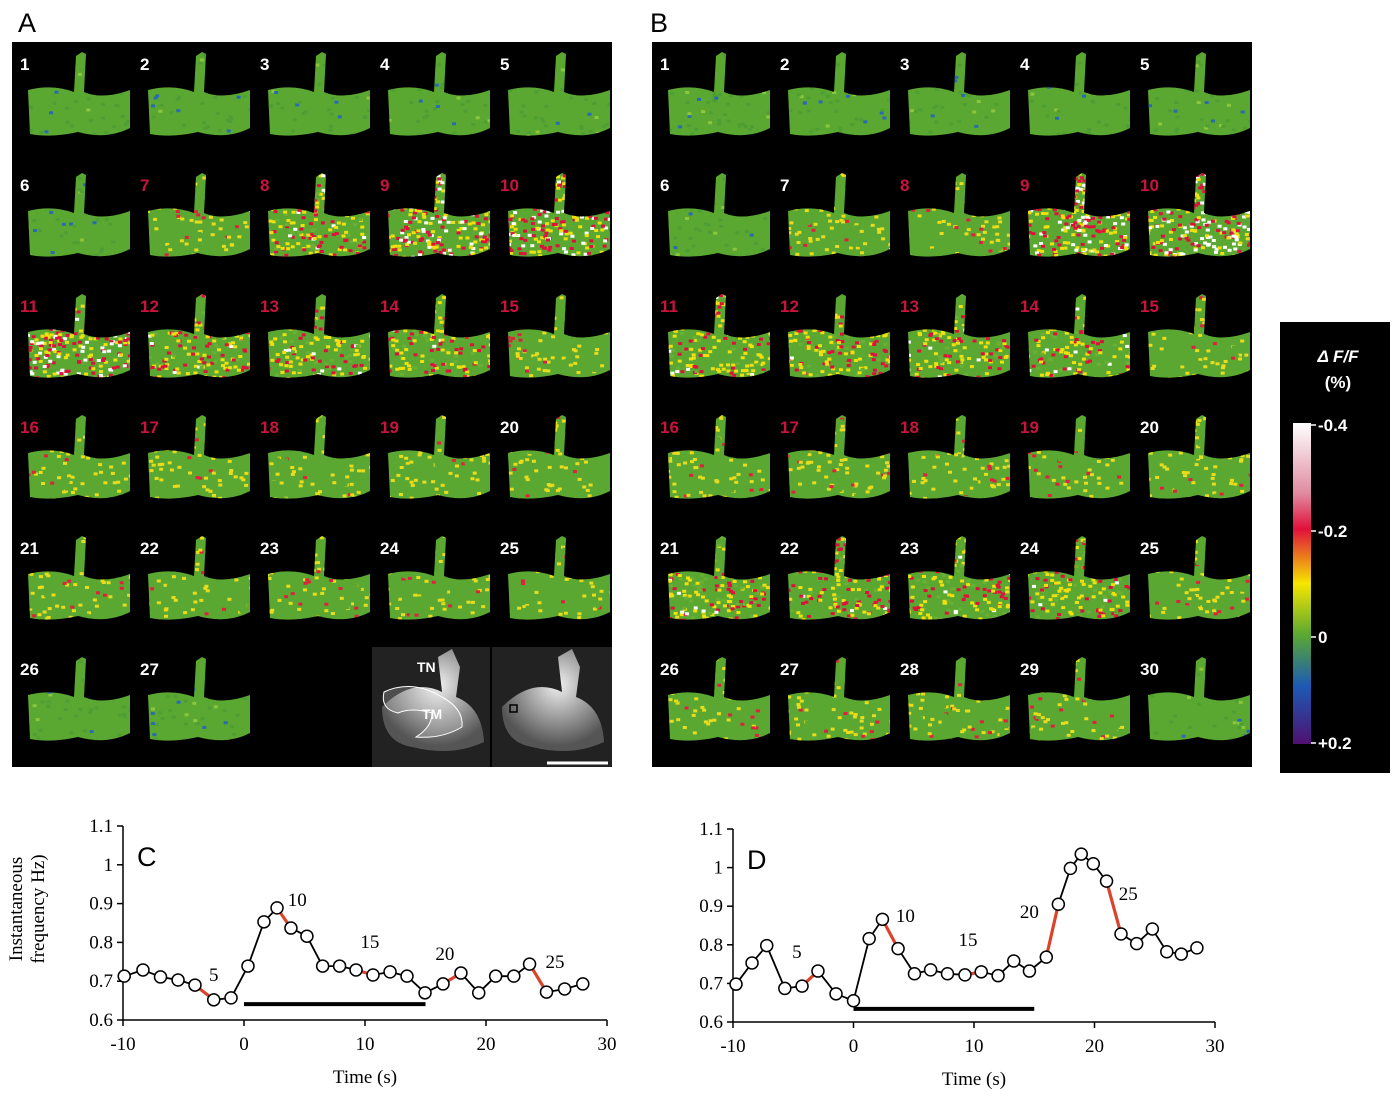 This screenshot has width=1395, height=1097. Describe the element at coordinates (509, 306) in the screenshot. I see `frame-number: 15` at that location.